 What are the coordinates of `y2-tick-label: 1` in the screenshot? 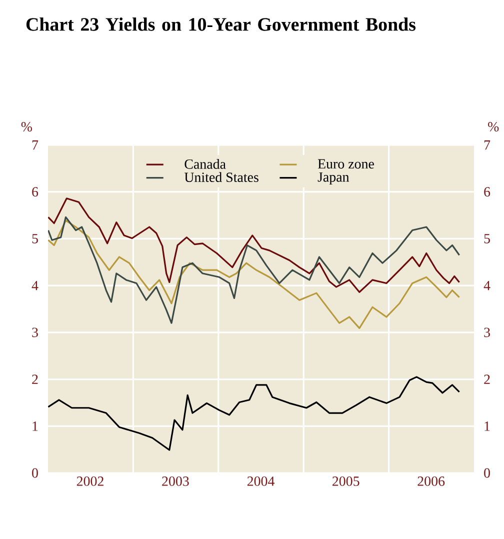 It's located at (487, 426).